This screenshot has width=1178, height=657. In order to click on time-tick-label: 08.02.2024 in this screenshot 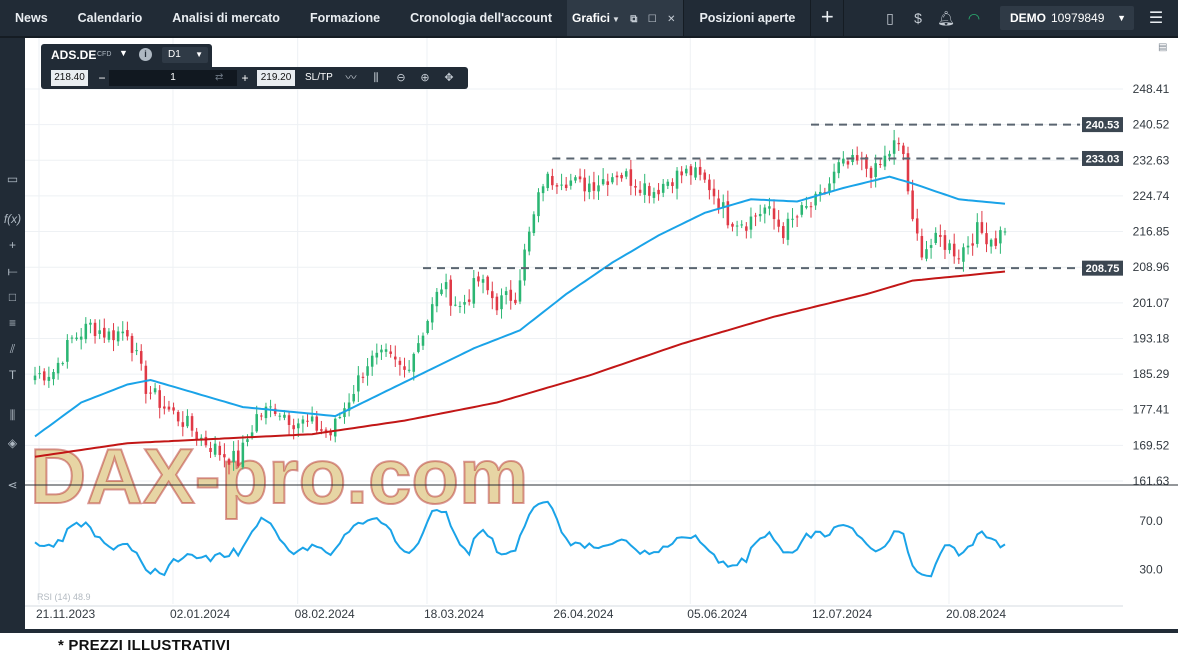, I will do `click(325, 614)`.